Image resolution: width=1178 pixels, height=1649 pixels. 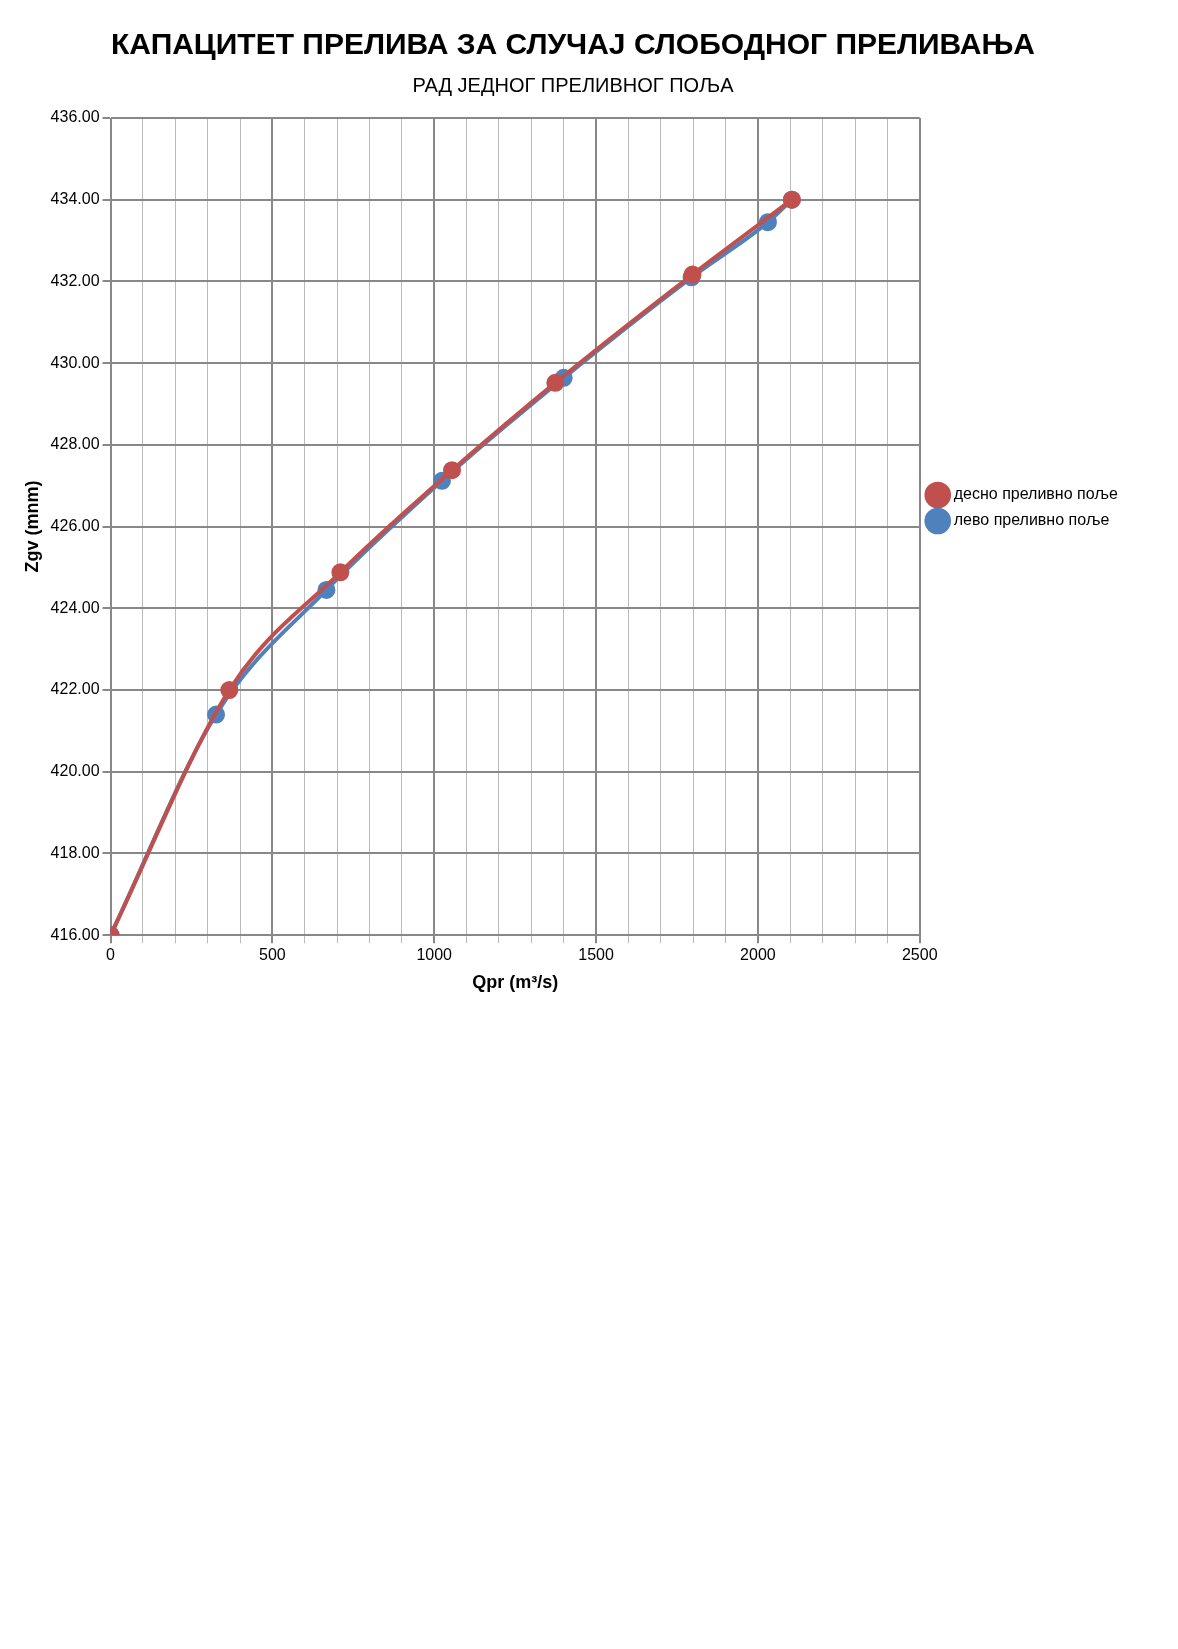 What do you see at coordinates (919, 955) in the screenshot?
I see `x-tick-label: 2500` at bounding box center [919, 955].